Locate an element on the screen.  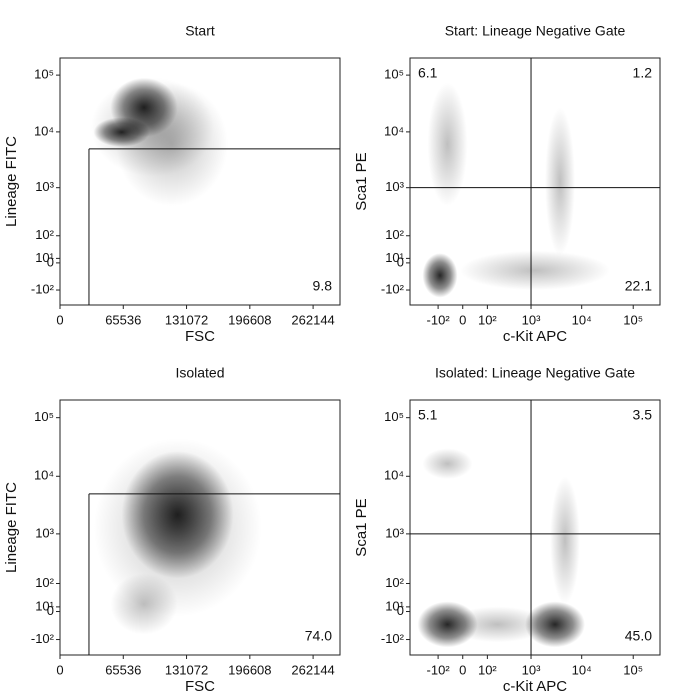
gate-percentage: 3.5 is located at coordinates (643, 415).